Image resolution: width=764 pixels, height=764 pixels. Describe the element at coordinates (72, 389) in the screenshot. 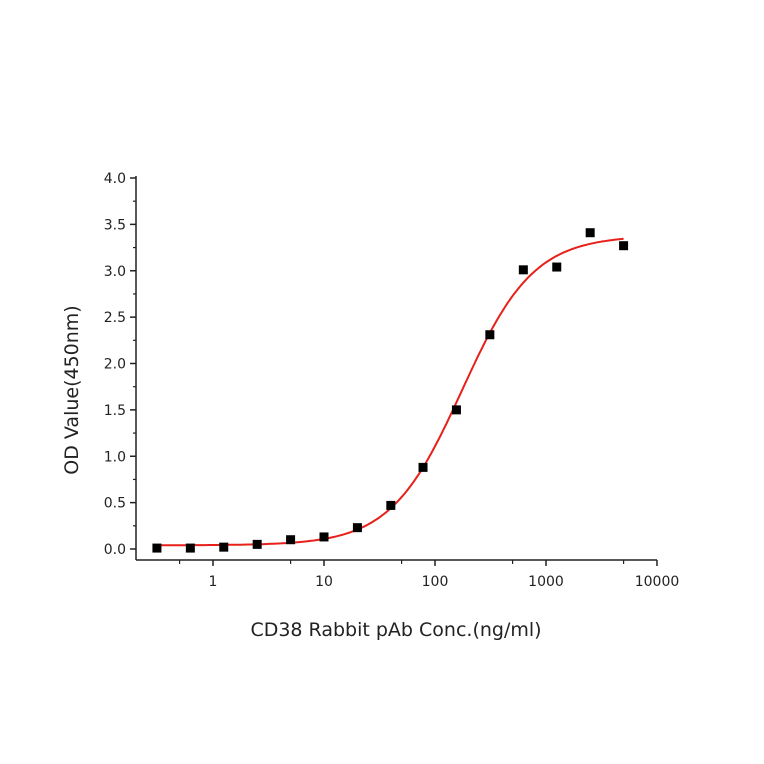

I see `y-axis-title: OD Value(450nm)` at that location.